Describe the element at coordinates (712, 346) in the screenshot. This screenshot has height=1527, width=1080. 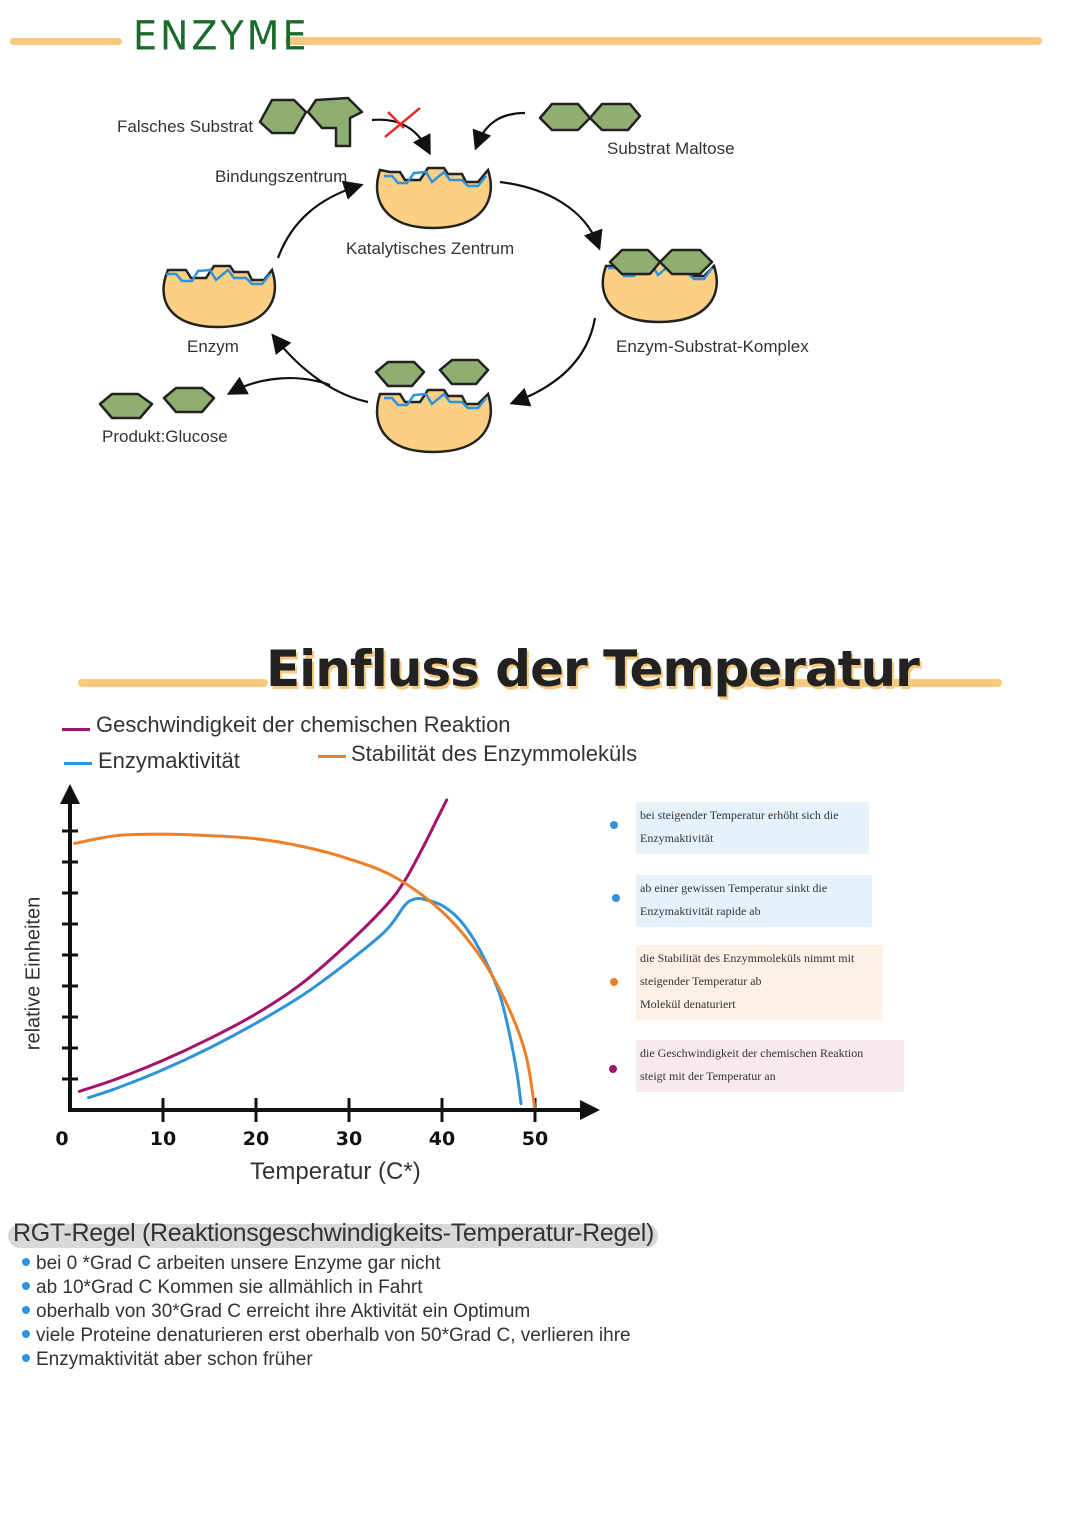
I see `label-enzyme-substrate-complex: Enzym-Substrat-Komplex` at that location.